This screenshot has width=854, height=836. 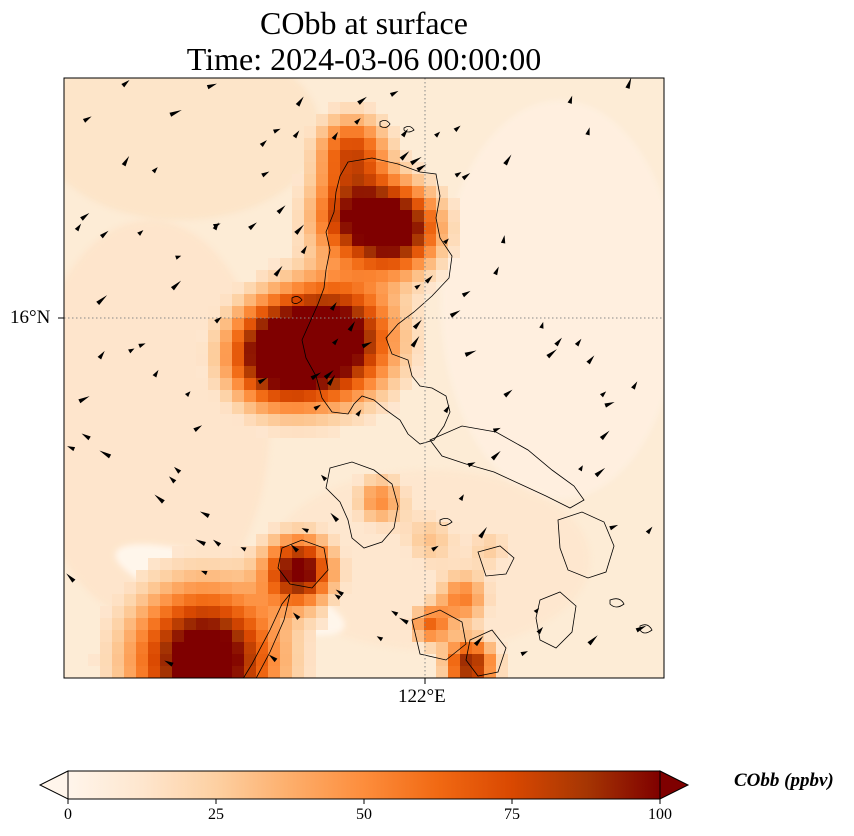 What do you see at coordinates (362, 505) in the screenshot?
I see `mindoro-coastline` at bounding box center [362, 505].